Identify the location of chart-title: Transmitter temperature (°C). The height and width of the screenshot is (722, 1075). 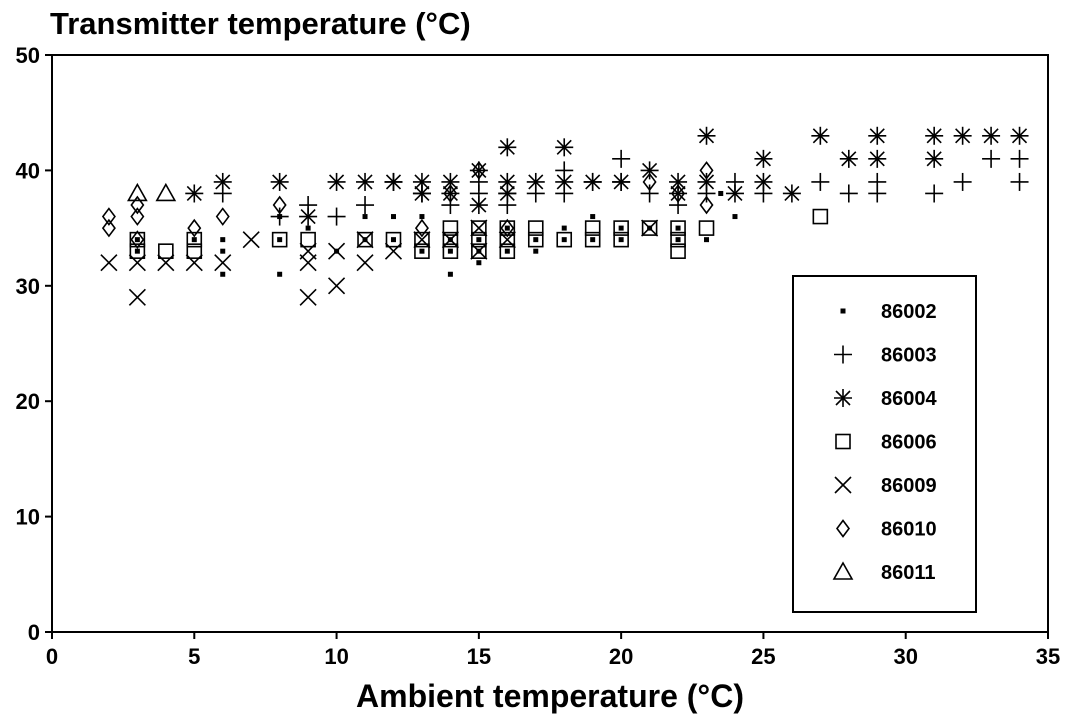
(260, 23).